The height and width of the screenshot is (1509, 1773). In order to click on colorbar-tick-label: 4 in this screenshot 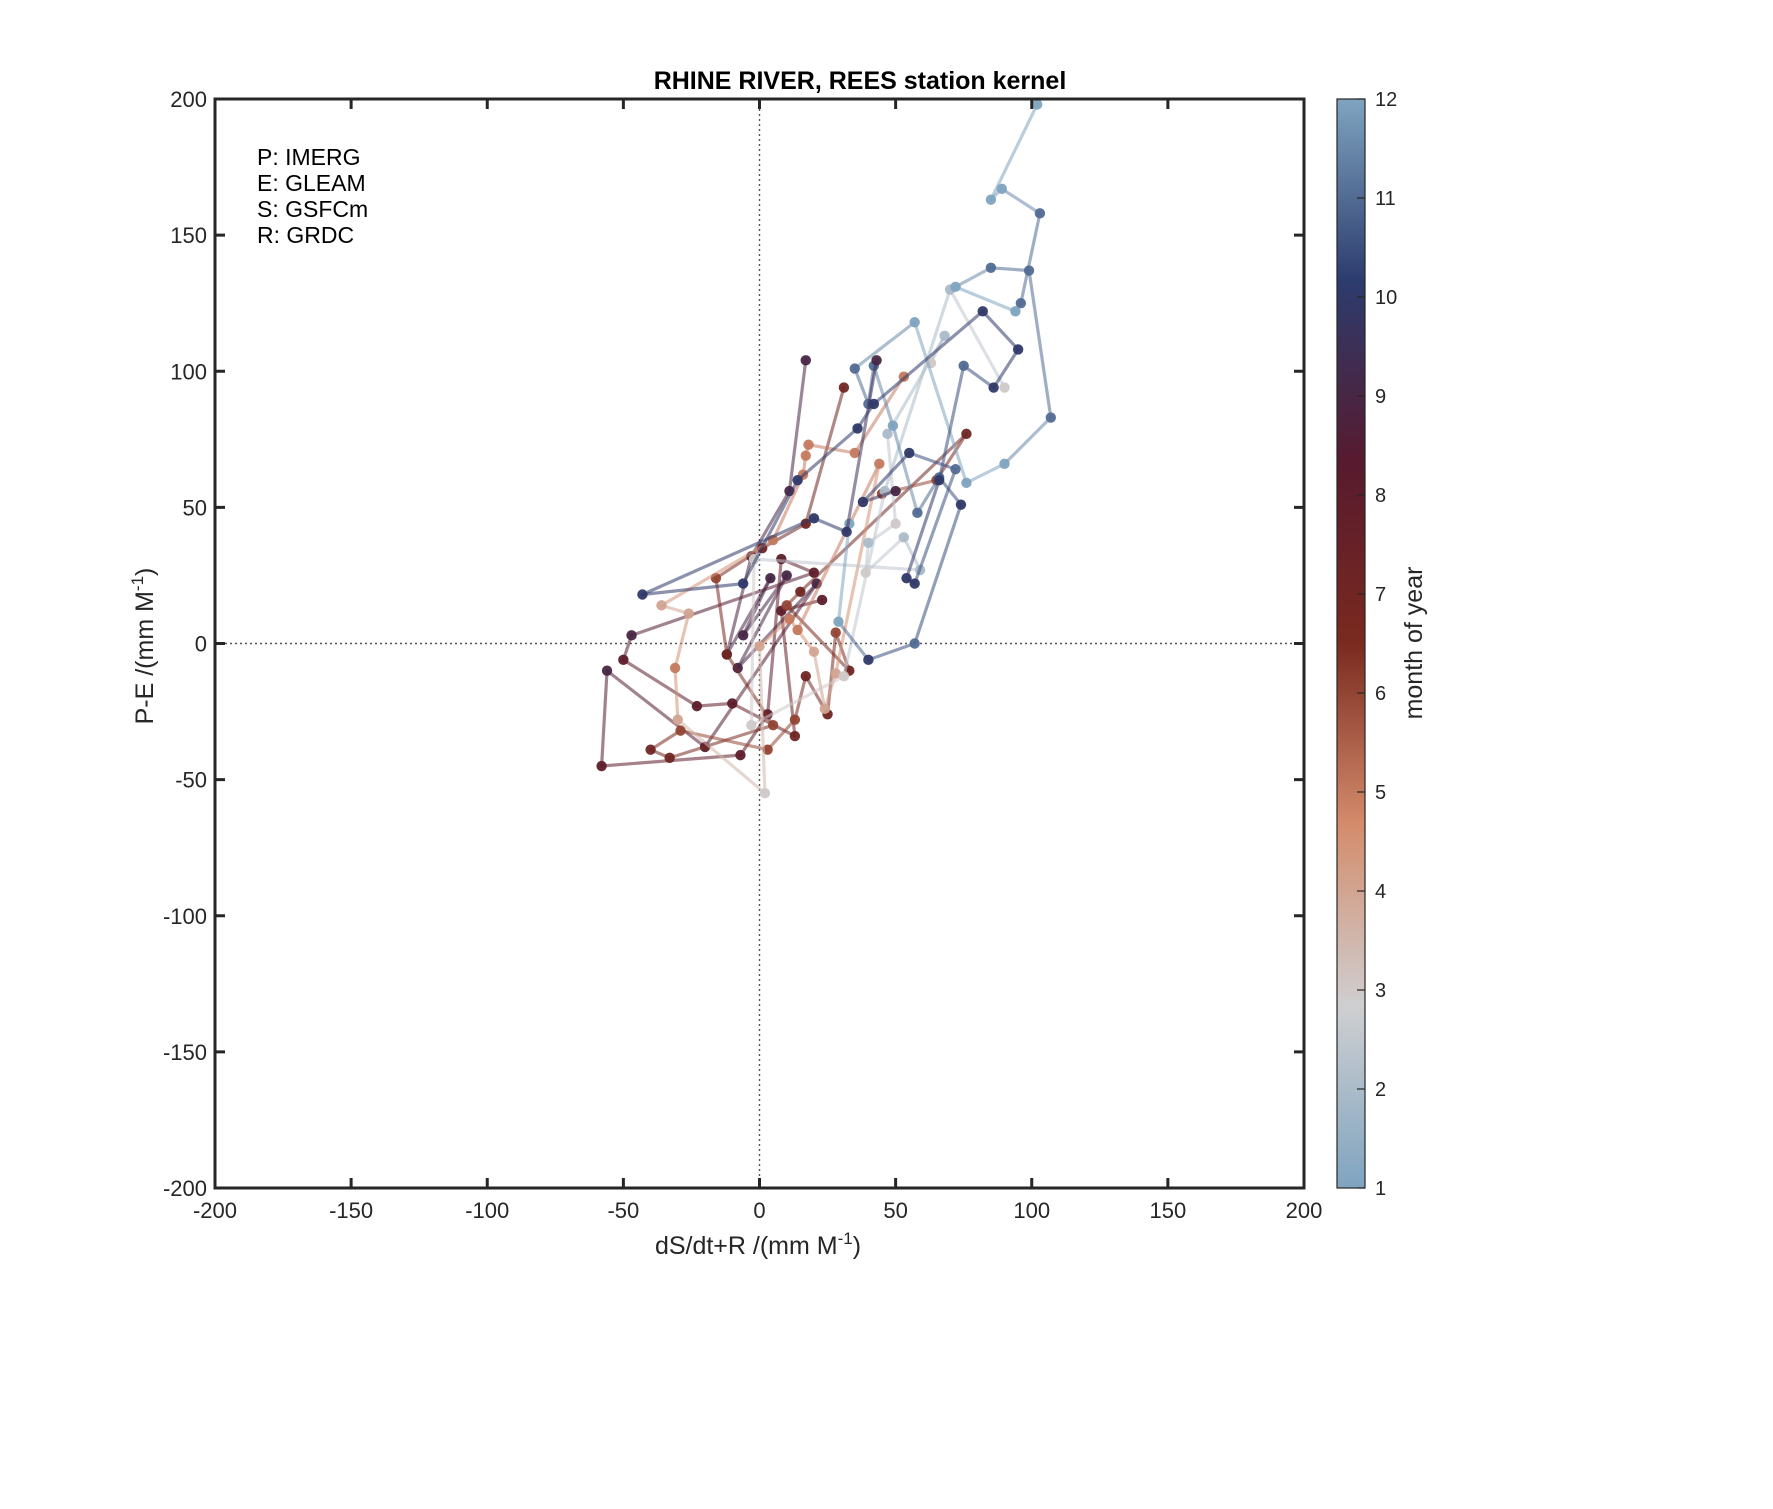, I will do `click(1380, 892)`.